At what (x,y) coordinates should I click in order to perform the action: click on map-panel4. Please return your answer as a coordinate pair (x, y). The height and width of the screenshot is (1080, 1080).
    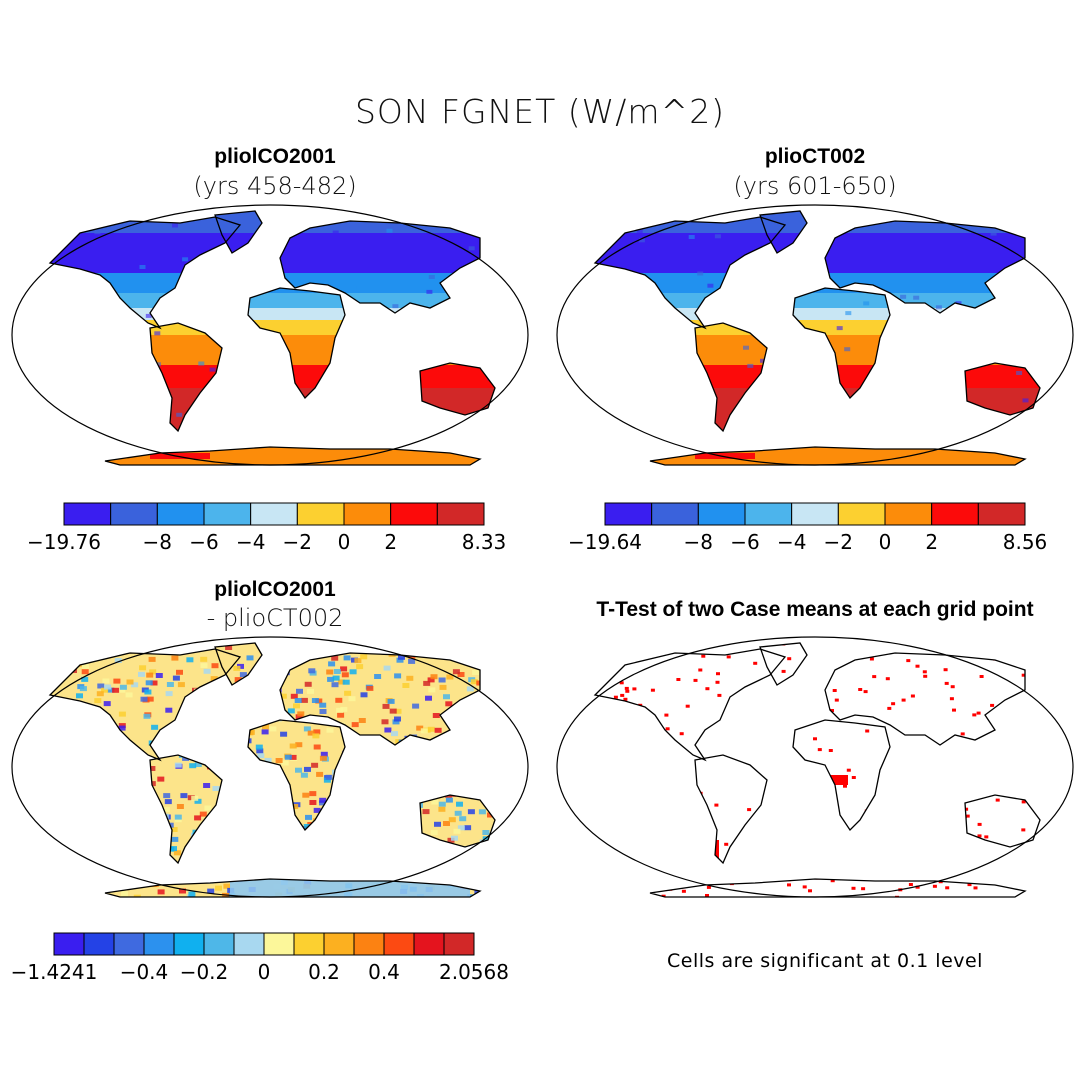
    Looking at the image, I should click on (815, 767).